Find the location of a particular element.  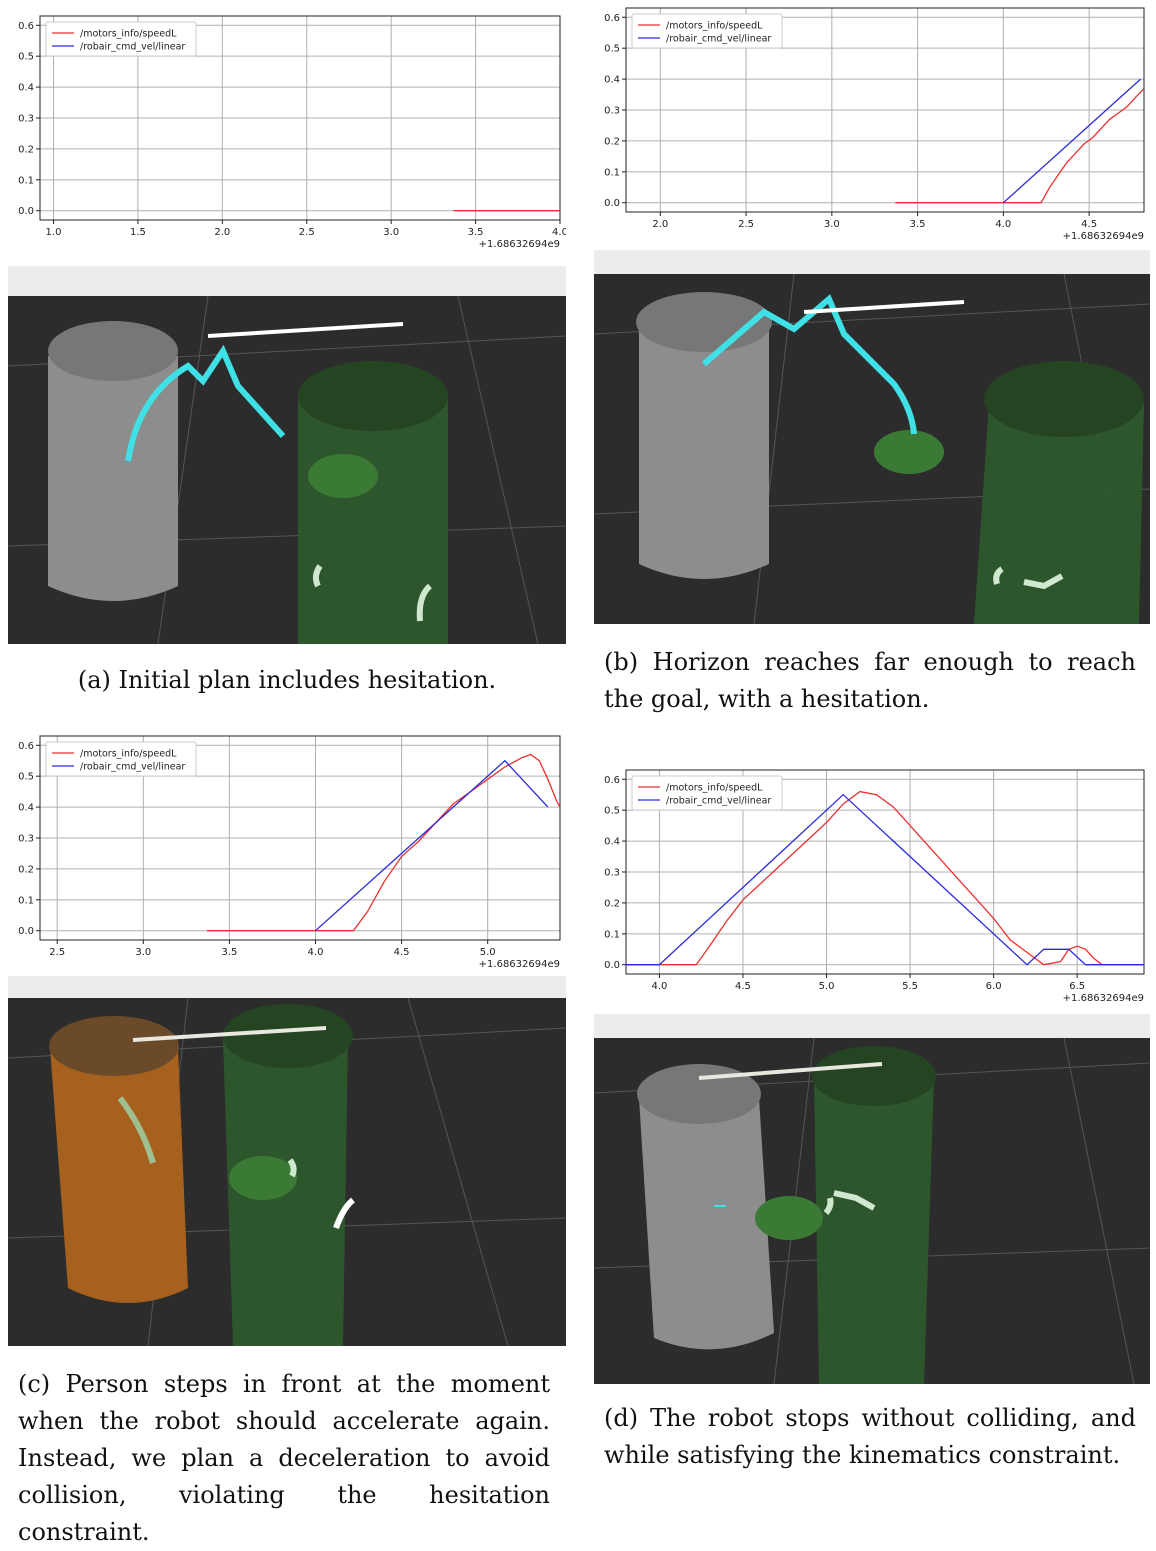

scene-c is located at coordinates (287, 1172).